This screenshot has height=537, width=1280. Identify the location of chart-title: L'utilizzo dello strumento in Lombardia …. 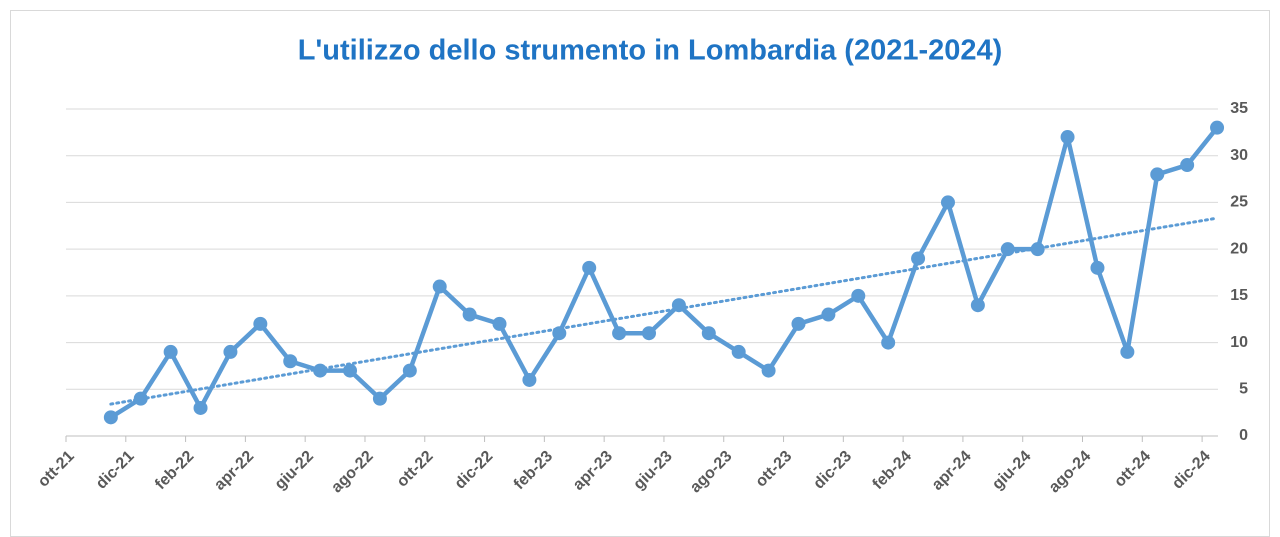
(650, 51).